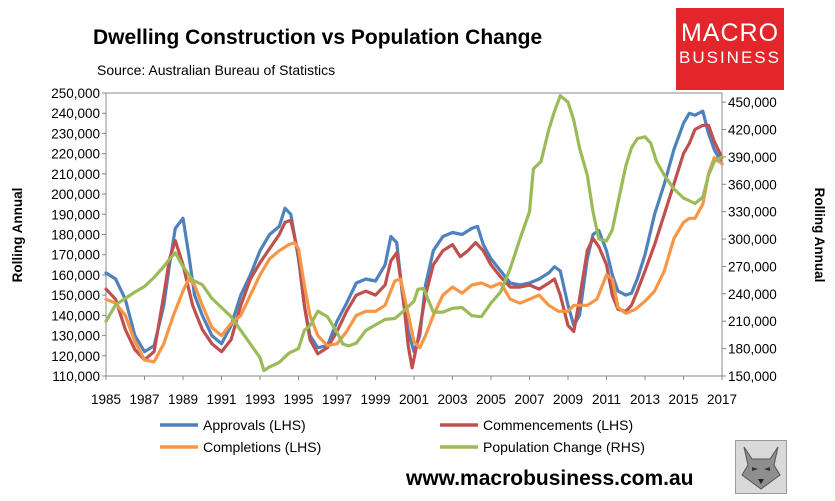 Image resolution: width=835 pixels, height=501 pixels. Describe the element at coordinates (529, 399) in the screenshot. I see `x-tick-label: 2007` at that location.